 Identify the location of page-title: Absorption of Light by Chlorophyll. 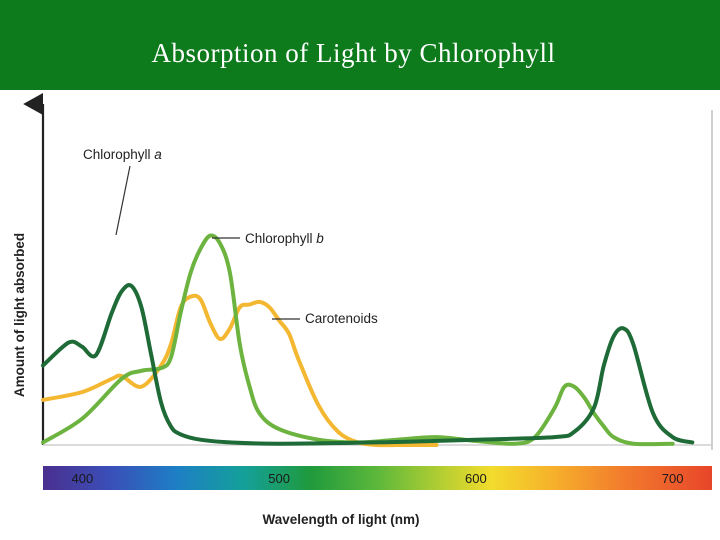
(353, 53).